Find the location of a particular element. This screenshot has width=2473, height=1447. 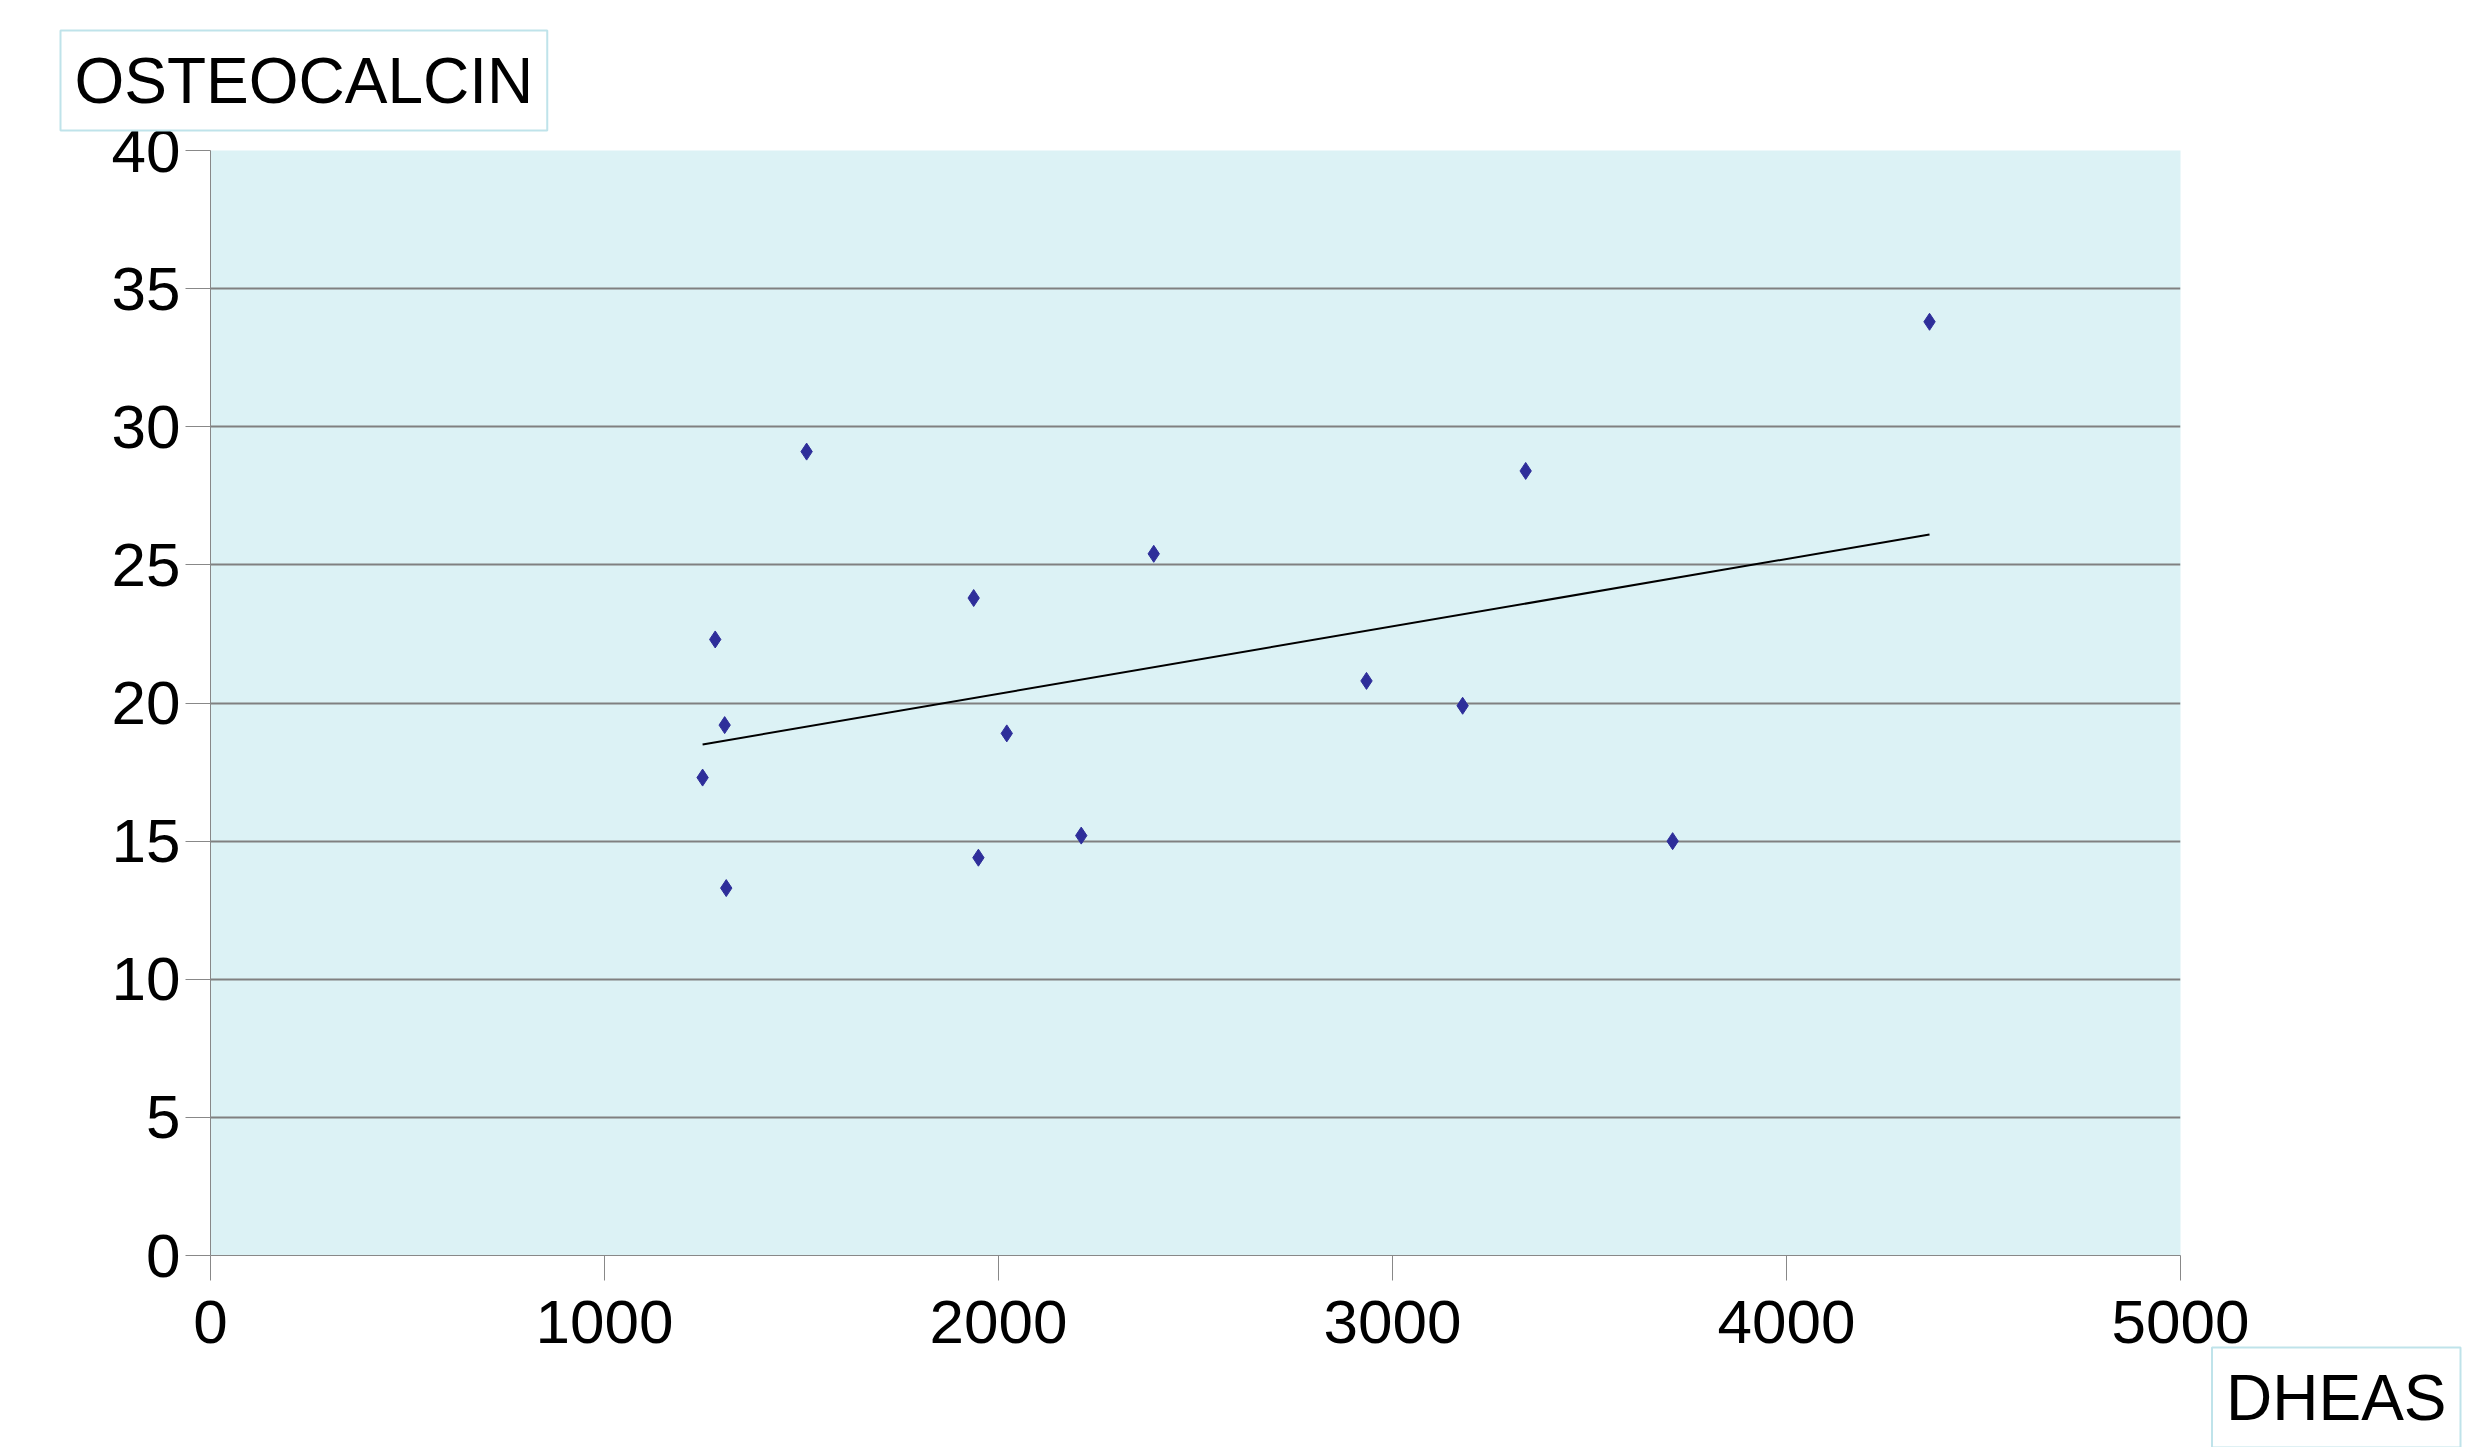

x-tick-label: 2000 is located at coordinates (998, 1321).